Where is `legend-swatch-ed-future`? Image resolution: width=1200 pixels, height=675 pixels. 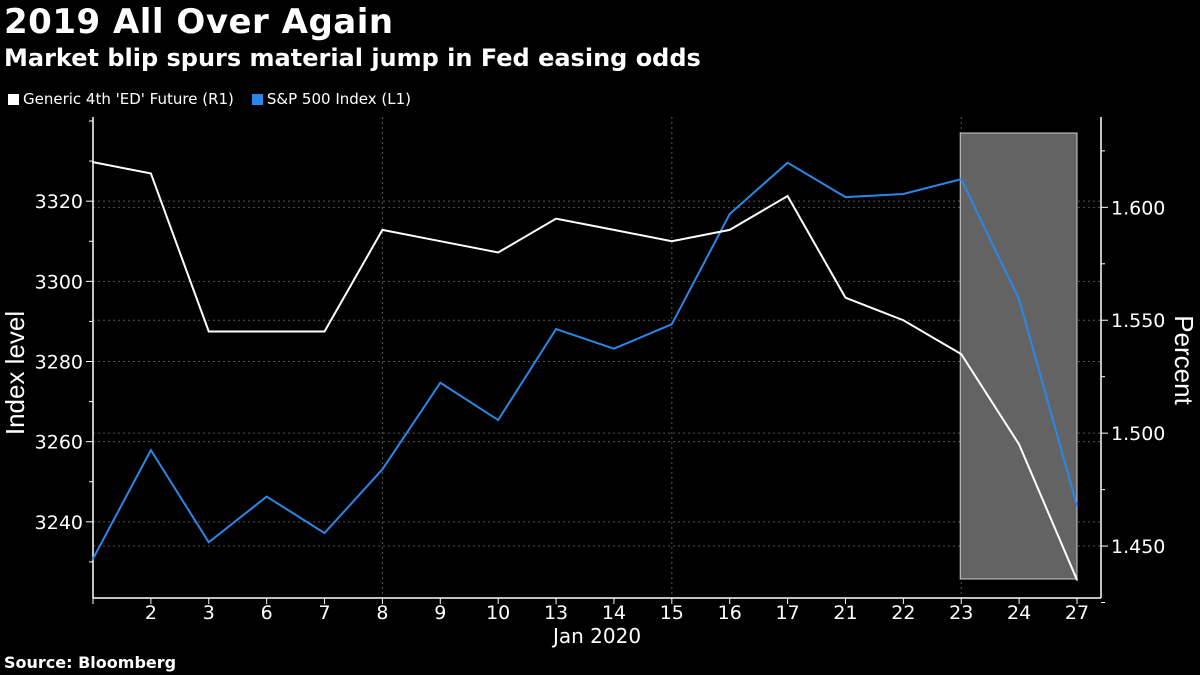 legend-swatch-ed-future is located at coordinates (13, 99).